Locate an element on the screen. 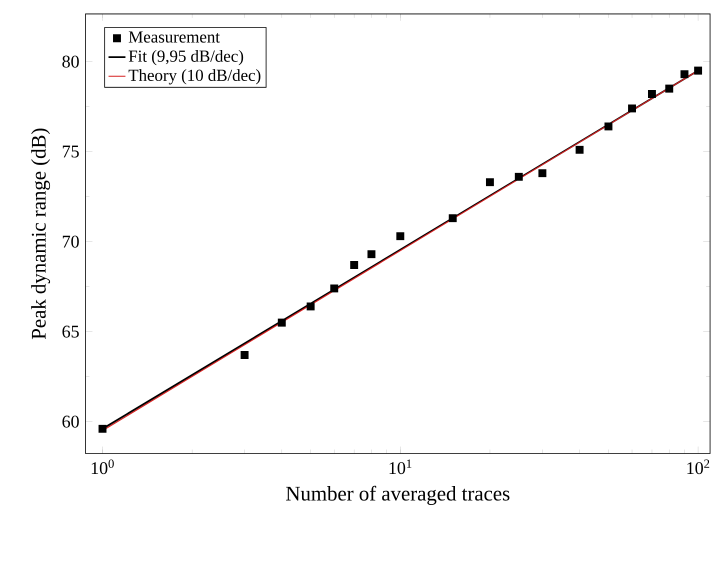 The width and height of the screenshot is (716, 563). x-tick-label: 10$^{0}$ is located at coordinates (103, 467).